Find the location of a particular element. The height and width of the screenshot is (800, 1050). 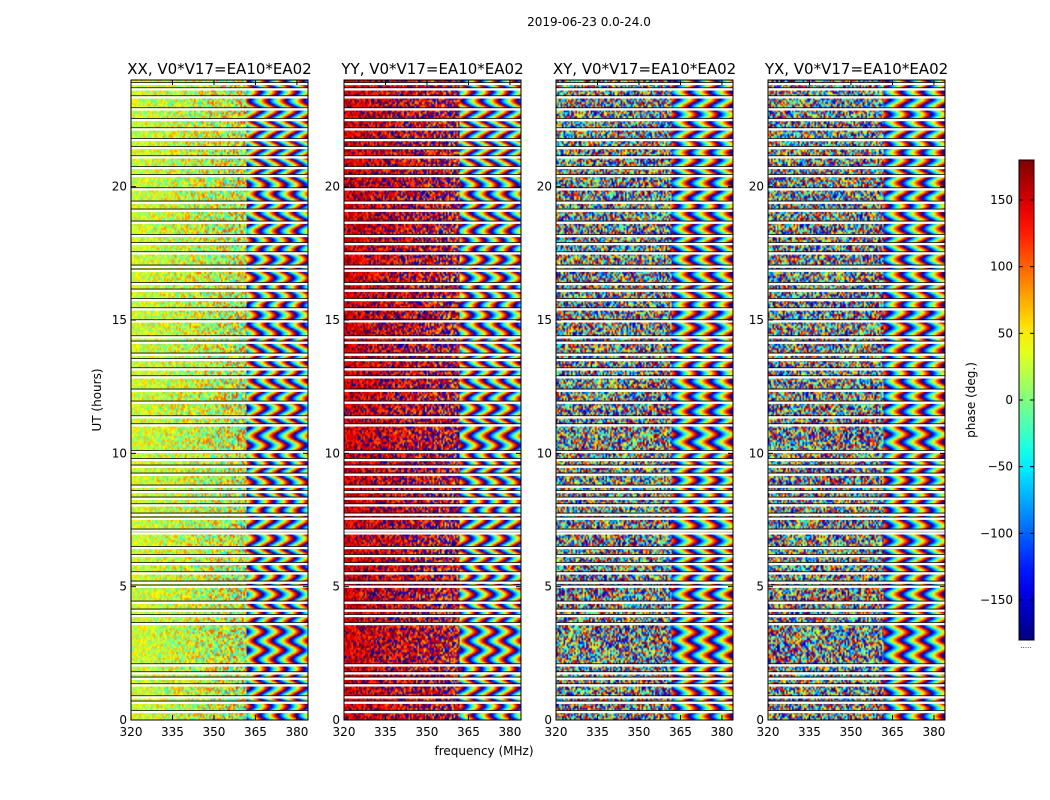

colorbar-tick-label: −150 is located at coordinates (996, 600).